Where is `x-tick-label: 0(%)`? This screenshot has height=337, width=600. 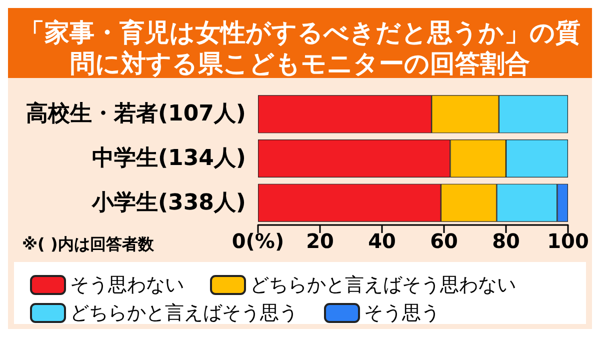 x-tick-label: 0(%) is located at coordinates (258, 241).